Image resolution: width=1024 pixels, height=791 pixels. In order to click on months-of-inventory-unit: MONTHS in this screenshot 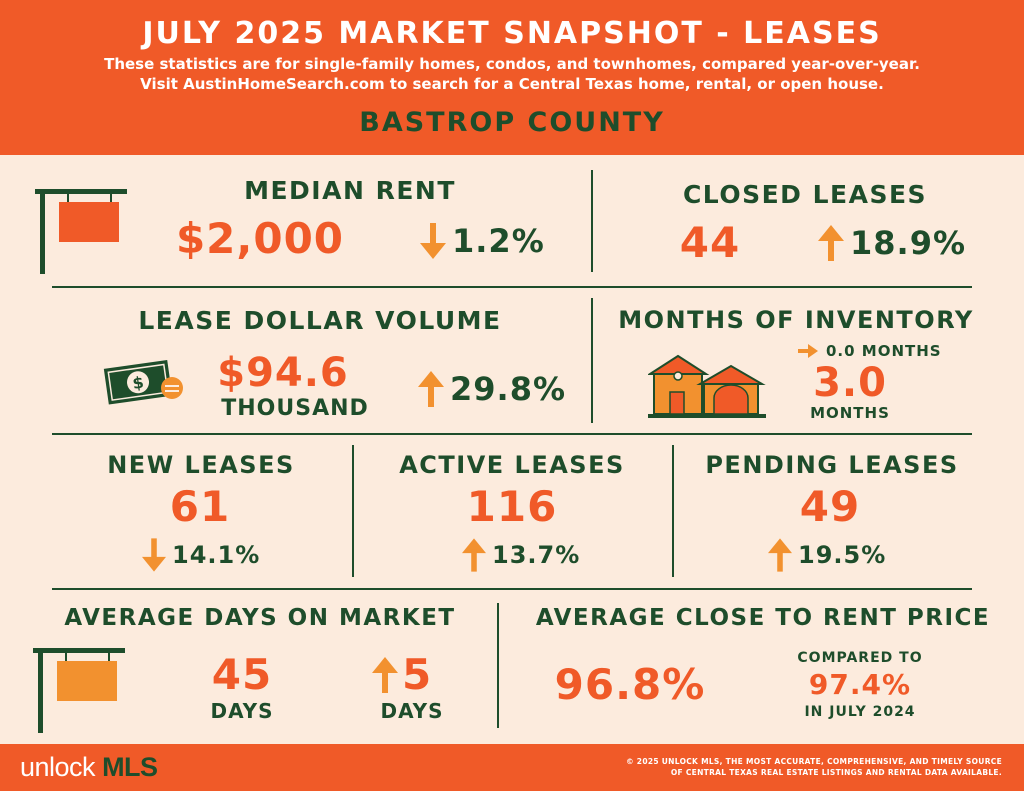, I will do `click(850, 413)`.